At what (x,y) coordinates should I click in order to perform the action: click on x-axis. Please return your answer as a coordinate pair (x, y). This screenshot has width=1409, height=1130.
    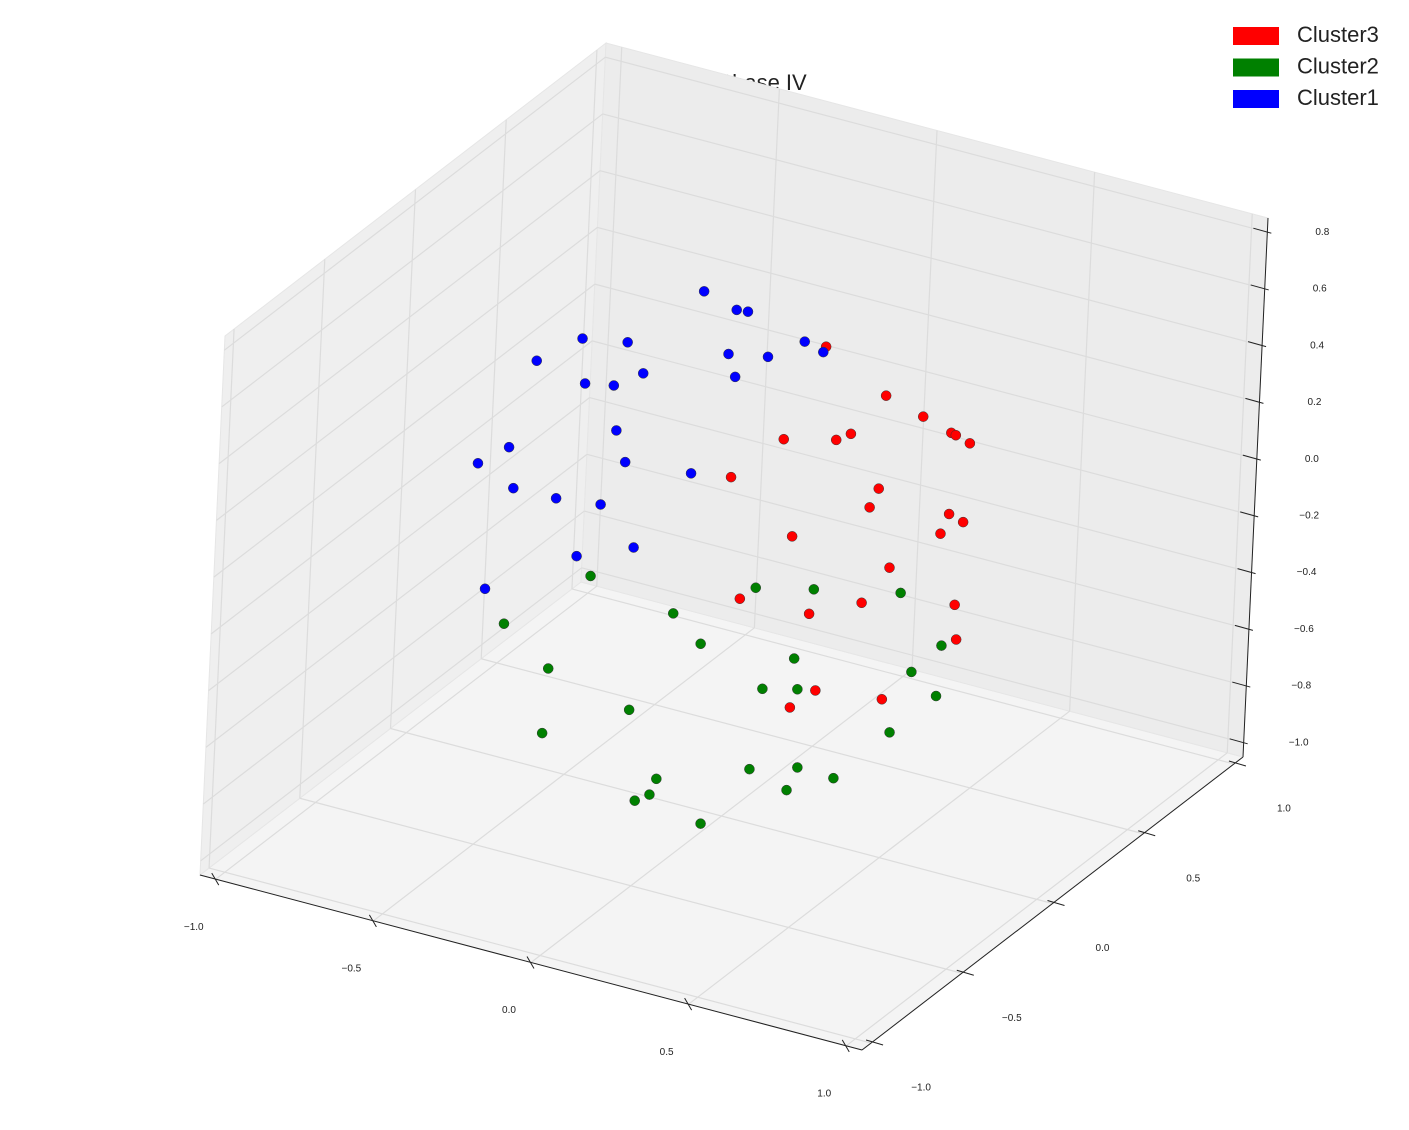
    Looking at the image, I should click on (531, 962).